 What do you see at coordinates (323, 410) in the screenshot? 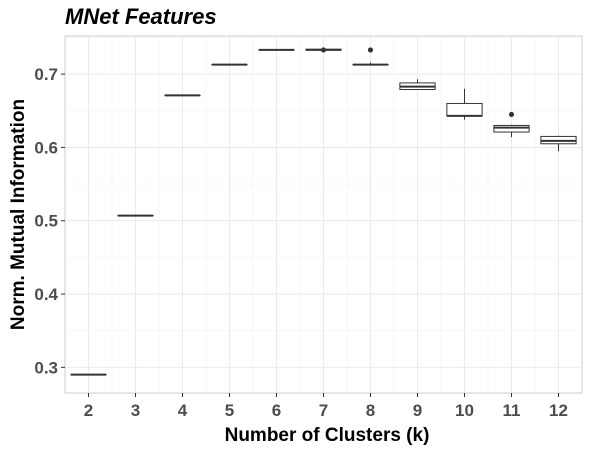
I see `x-tick-label: 7` at bounding box center [323, 410].